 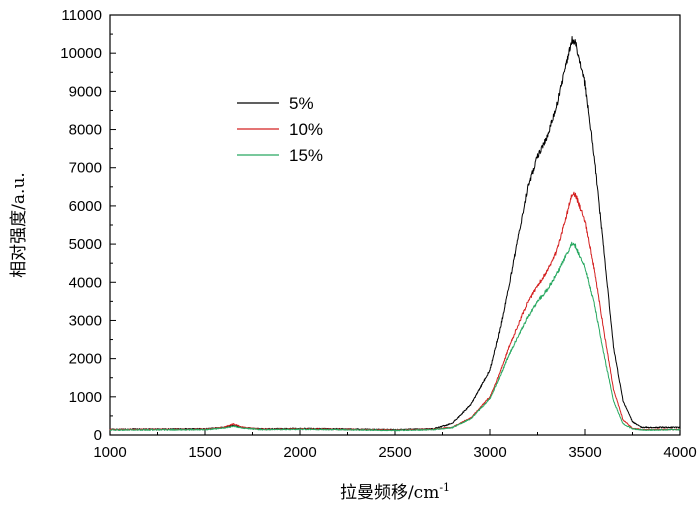 I want to click on legend-label: 5%, so click(x=301, y=103).